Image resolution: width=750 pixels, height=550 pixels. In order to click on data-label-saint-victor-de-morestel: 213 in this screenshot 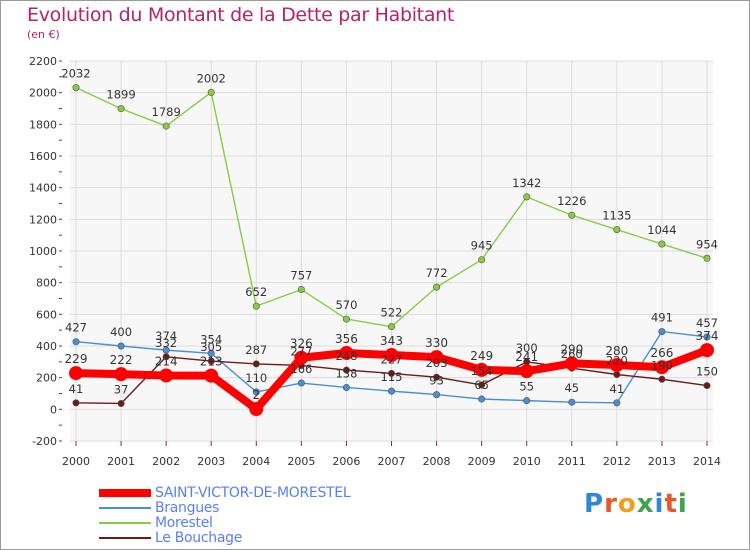, I will do `click(211, 362)`.